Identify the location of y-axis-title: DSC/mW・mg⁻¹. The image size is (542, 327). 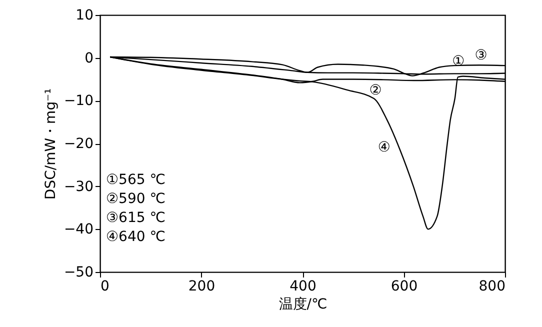
(50, 144).